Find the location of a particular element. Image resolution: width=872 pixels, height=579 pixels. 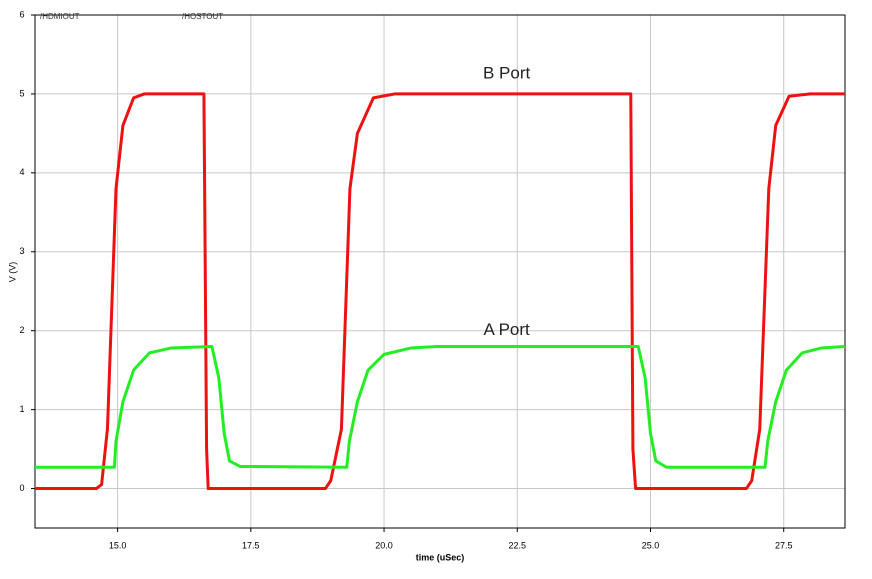

legend-entry: /HOSTOUT is located at coordinates (202, 16).